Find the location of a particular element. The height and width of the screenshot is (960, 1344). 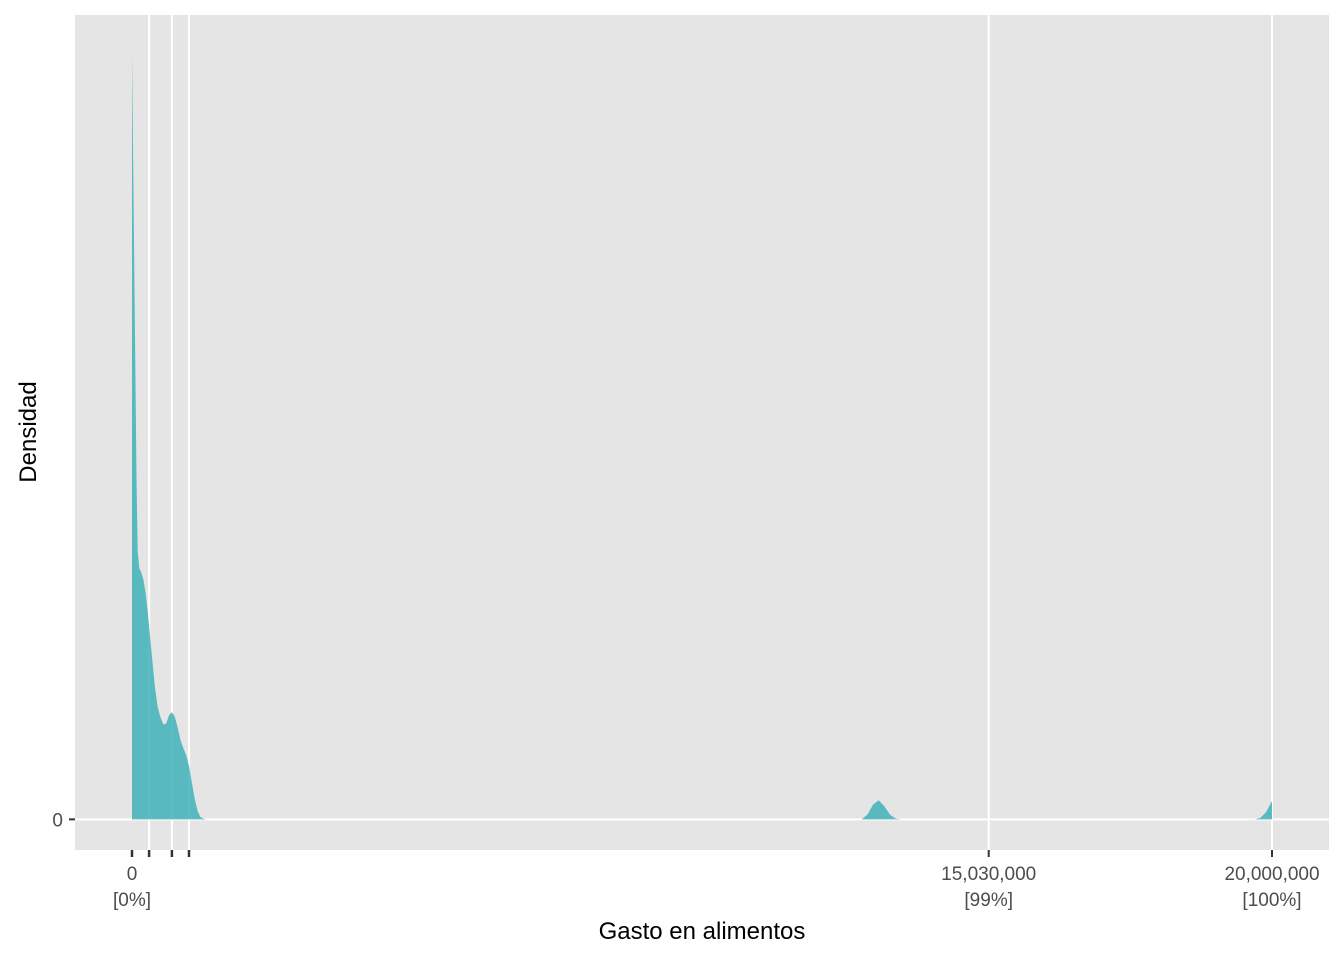

x-tick-sublabel-2: [100%] is located at coordinates (1271, 900).